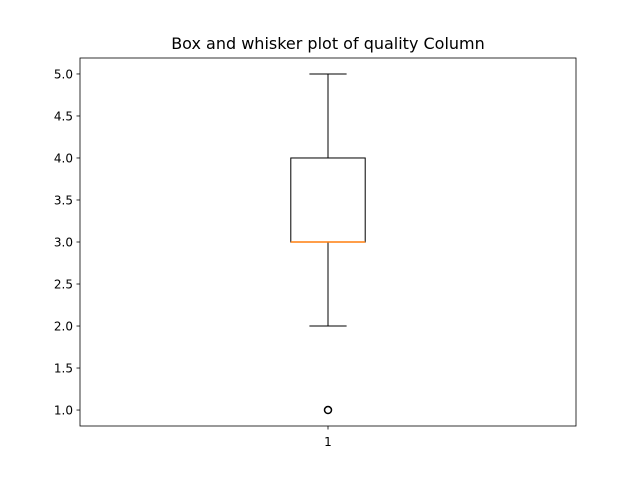 The width and height of the screenshot is (640, 480). I want to click on chart-title: Box and whisker plot of quality Column, so click(328, 43).